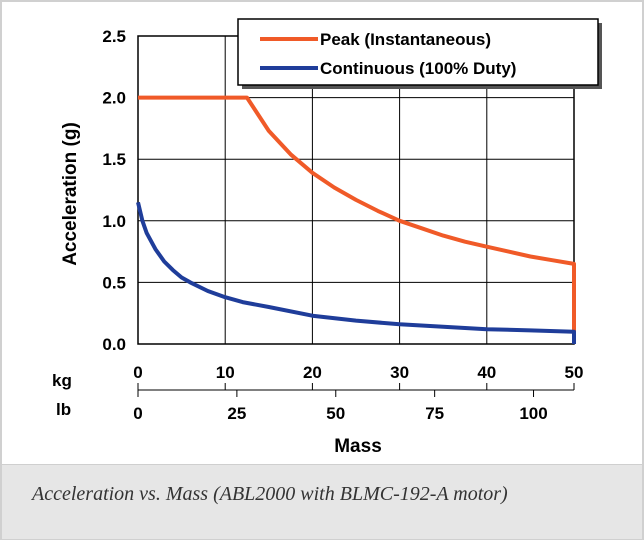  What do you see at coordinates (114, 282) in the screenshot?
I see `y-tick-label: 0.5` at bounding box center [114, 282].